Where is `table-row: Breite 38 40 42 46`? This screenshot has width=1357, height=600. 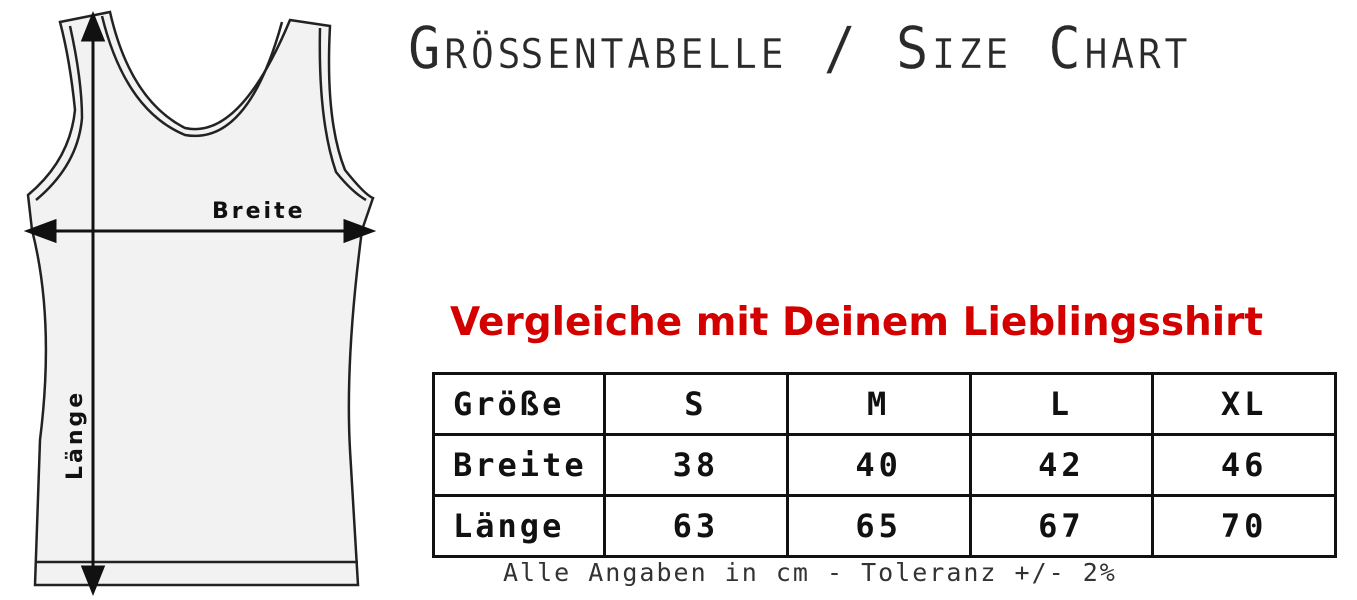
table-row: Breite 38 40 42 46 is located at coordinates (884, 465).